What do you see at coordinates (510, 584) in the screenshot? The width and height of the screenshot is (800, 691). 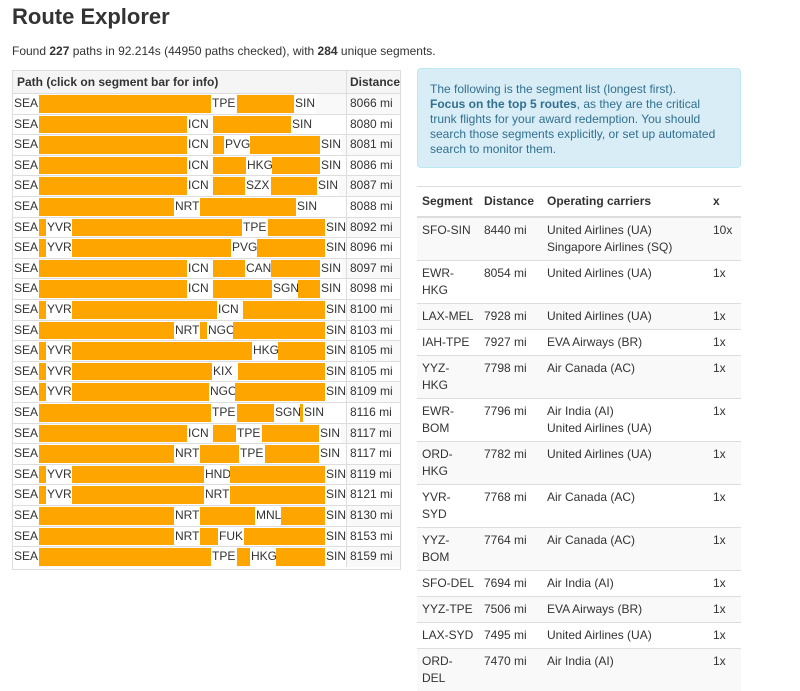 I see `distance: 7694 mi` at bounding box center [510, 584].